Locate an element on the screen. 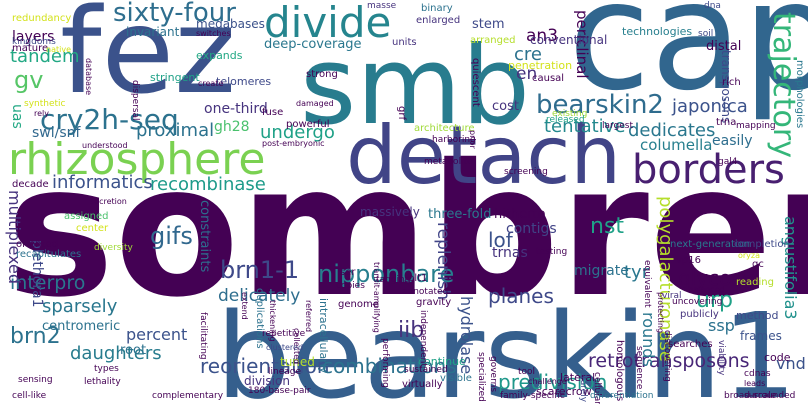 The height and width of the screenshot is (404, 808). word-frames: frames is located at coordinates (761, 336).